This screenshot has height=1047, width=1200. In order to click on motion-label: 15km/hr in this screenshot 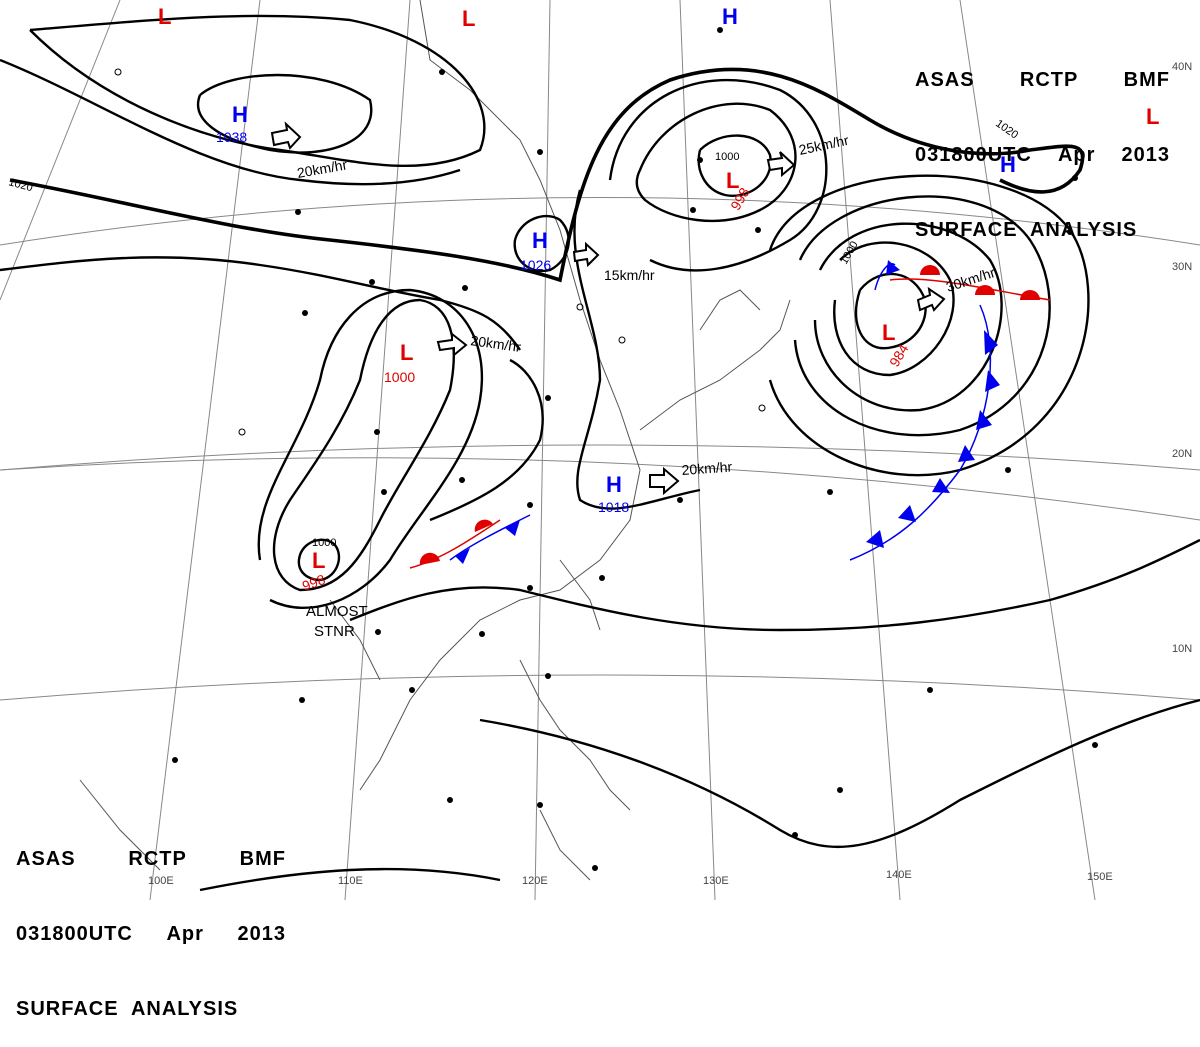, I will do `click(629, 275)`.